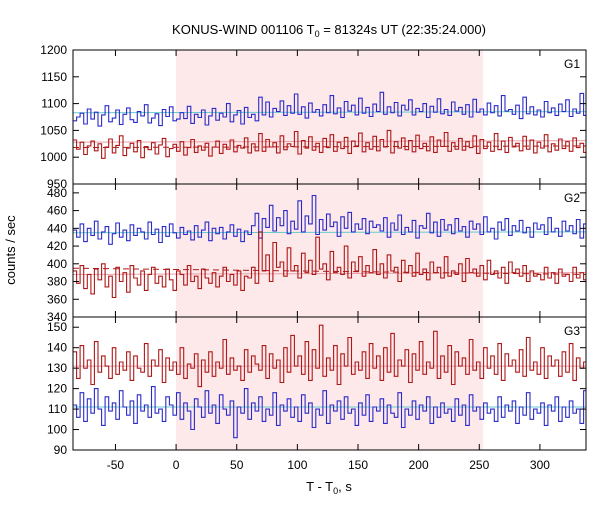  What do you see at coordinates (57, 228) in the screenshot?
I see `y-tick-label: 440` at bounding box center [57, 228].